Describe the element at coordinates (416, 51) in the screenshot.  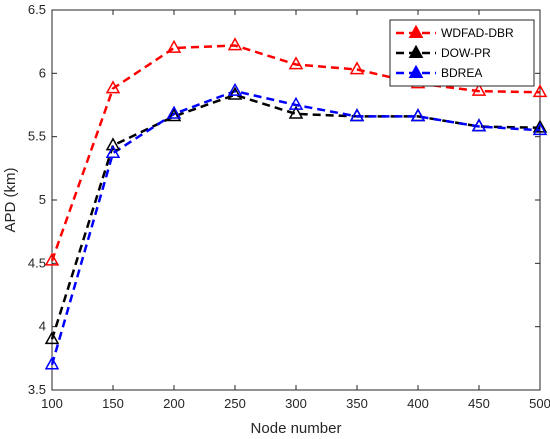
I see `legend-marker-dow-pr` at that location.